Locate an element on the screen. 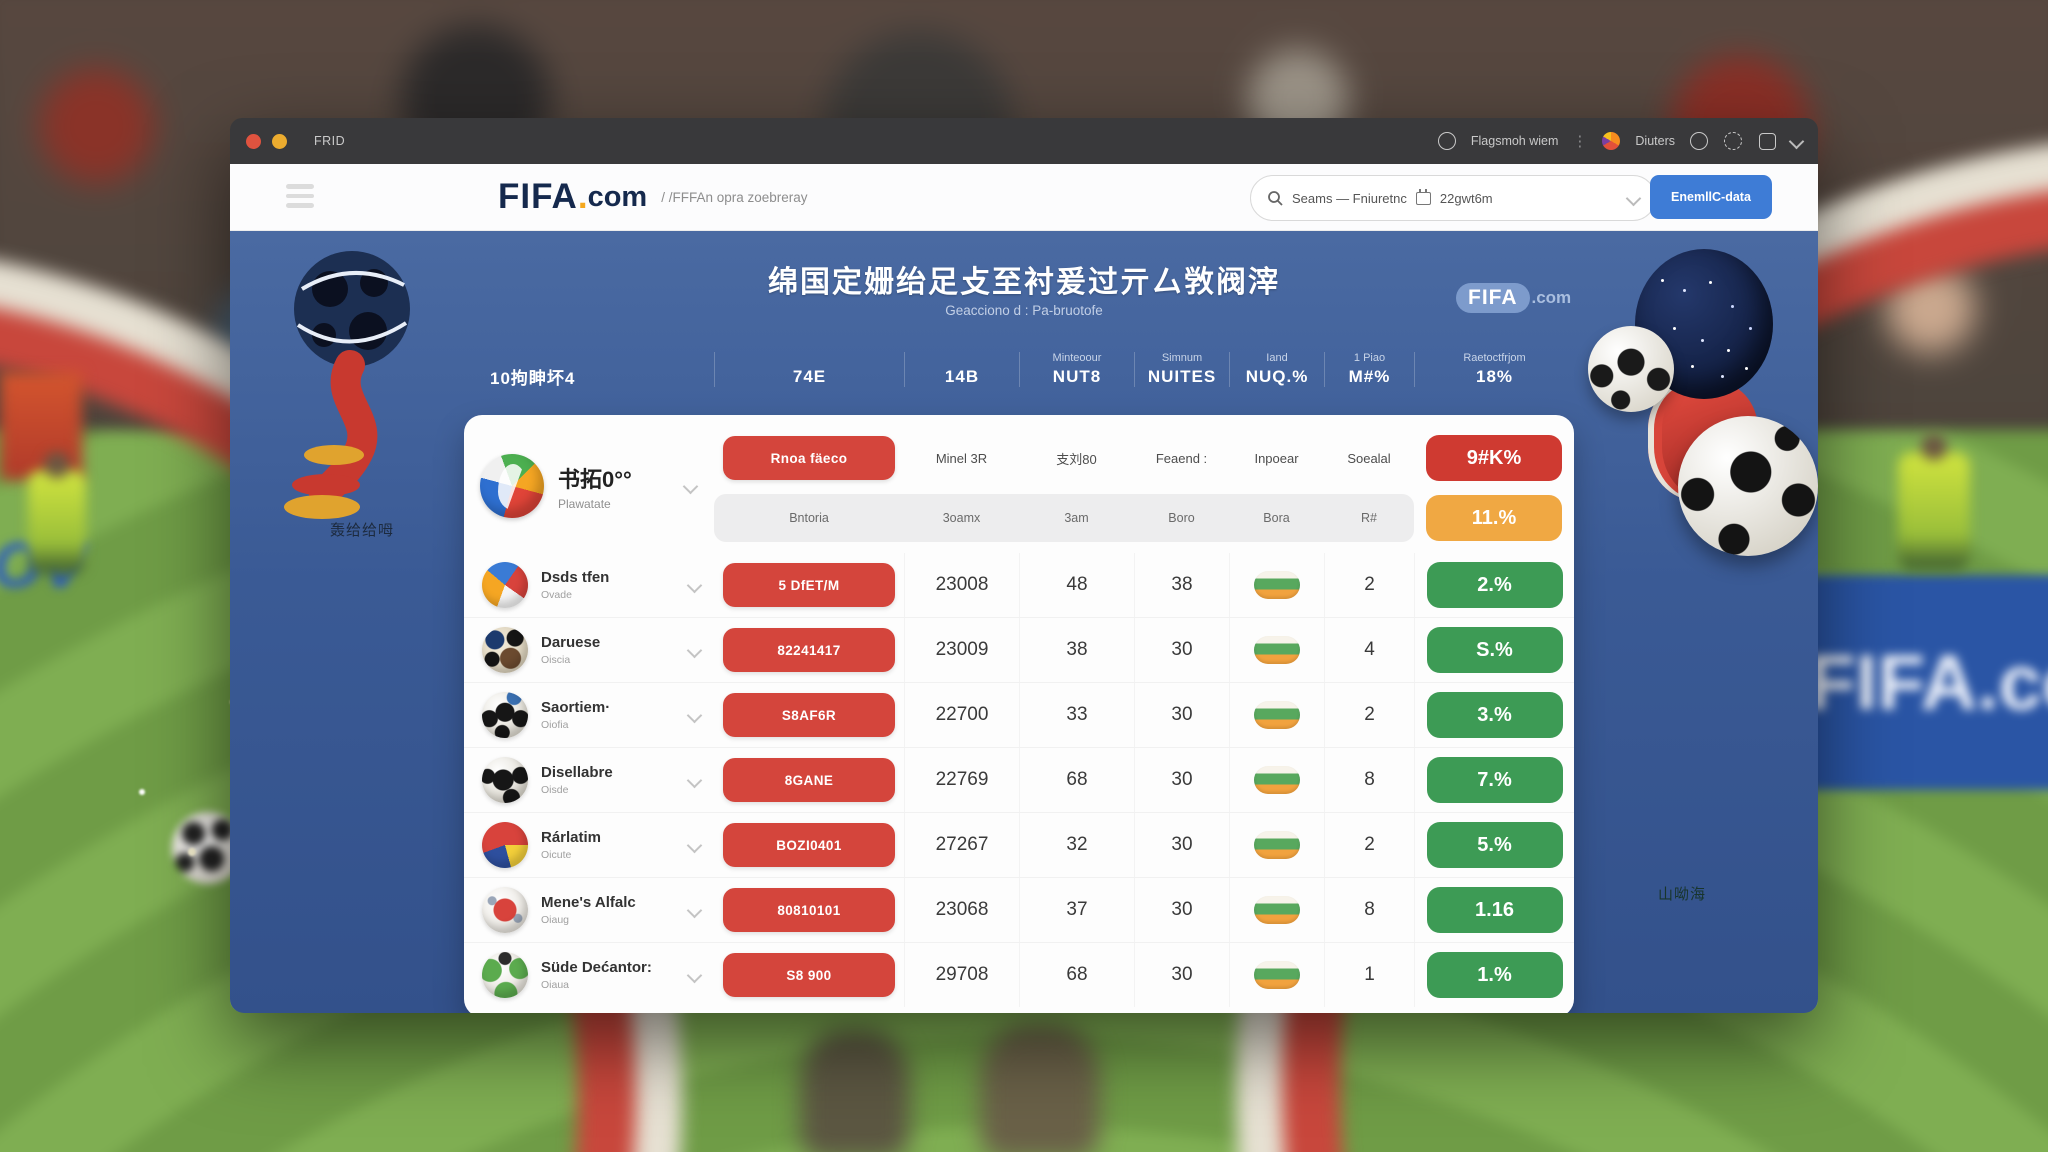  search-text: Seams — Fniuretnc is located at coordinates (1349, 198).